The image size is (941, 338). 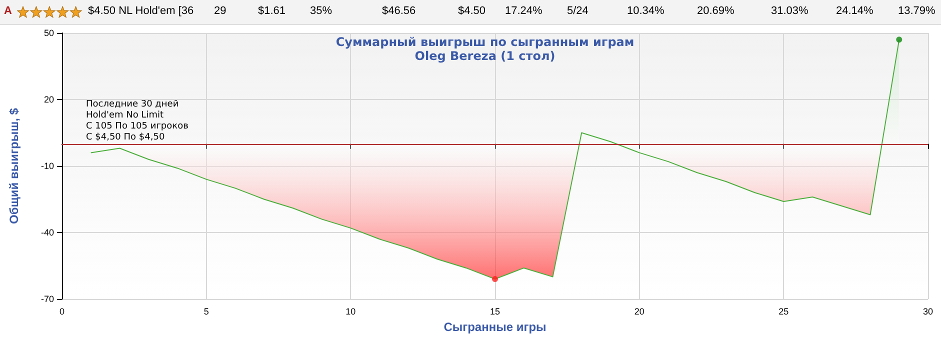 What do you see at coordinates (495, 311) in the screenshot?
I see `x-tick-label: 15` at bounding box center [495, 311].